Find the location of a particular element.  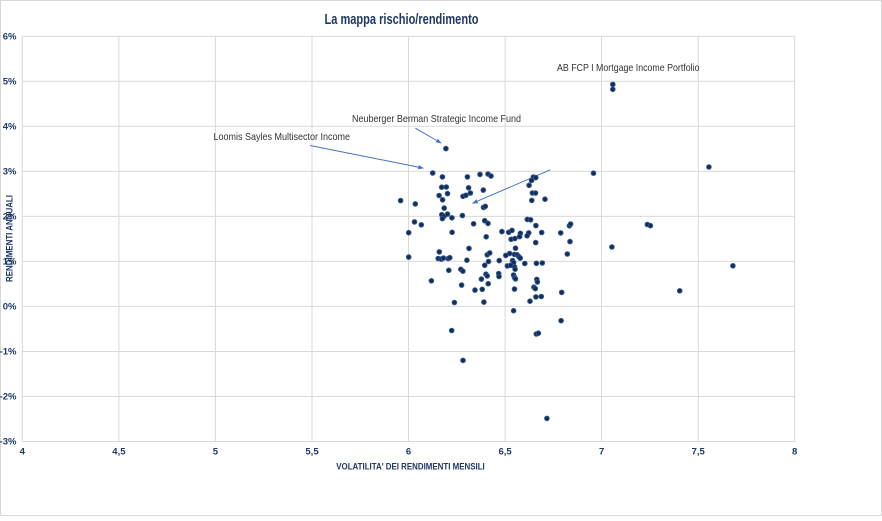

svg-text:Loomis Sayles Multisector Inco: Loomis Sayles Multisector Income is located at coordinates (282, 137).